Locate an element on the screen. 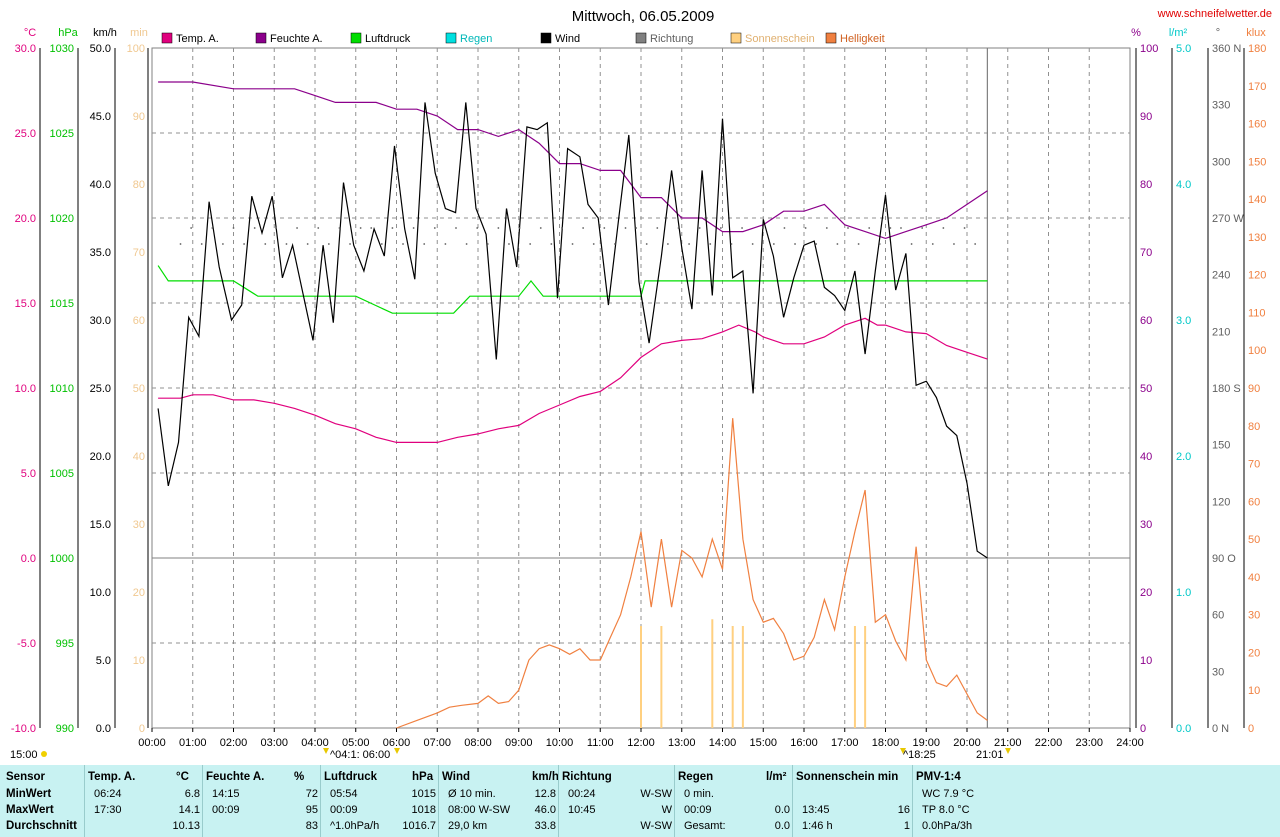 Image resolution: width=1280 pixels, height=837 pixels. table-header-unit: % is located at coordinates (299, 777).